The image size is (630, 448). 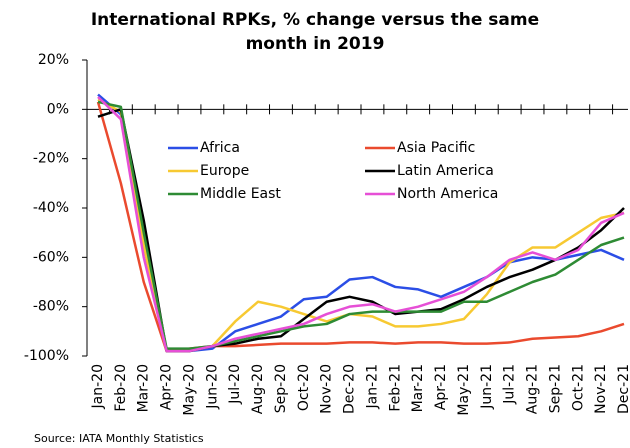 What do you see at coordinates (281, 388) in the screenshot?
I see `x-tick-label: Sep-20` at bounding box center [281, 388].